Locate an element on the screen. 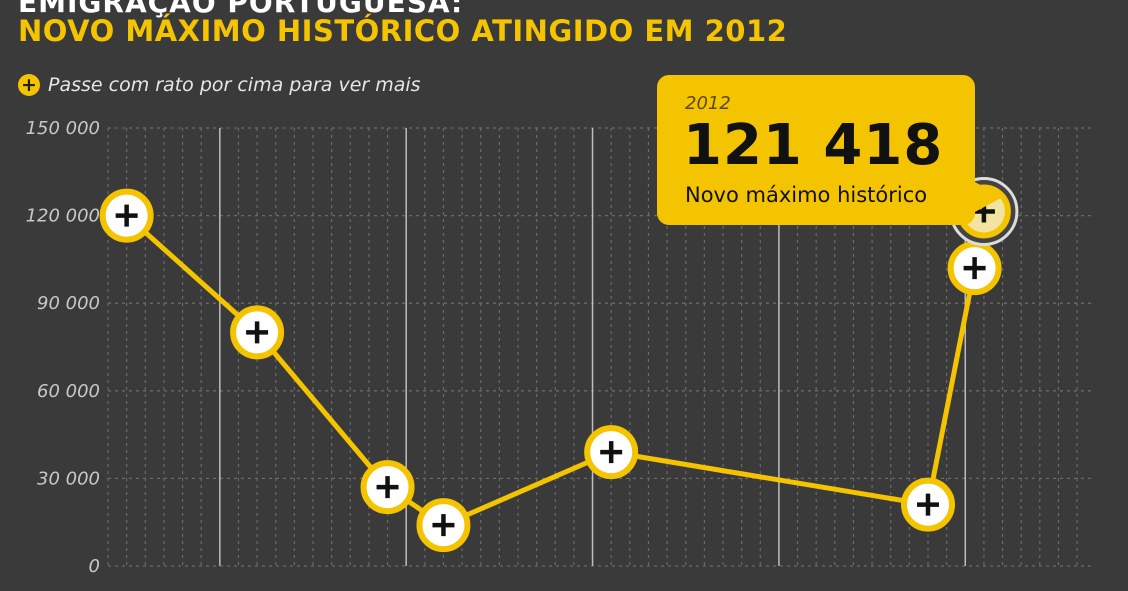  y-tick-label: 90 000 is located at coordinates (68, 303).